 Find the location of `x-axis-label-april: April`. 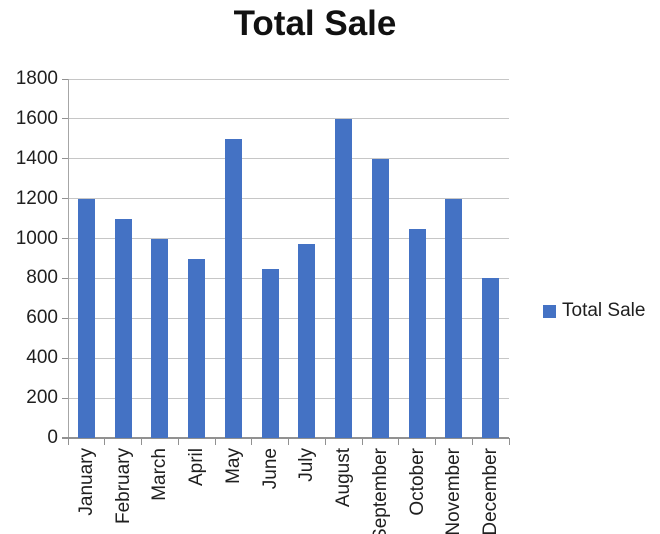

x-axis-label-april: April is located at coordinates (197, 467).